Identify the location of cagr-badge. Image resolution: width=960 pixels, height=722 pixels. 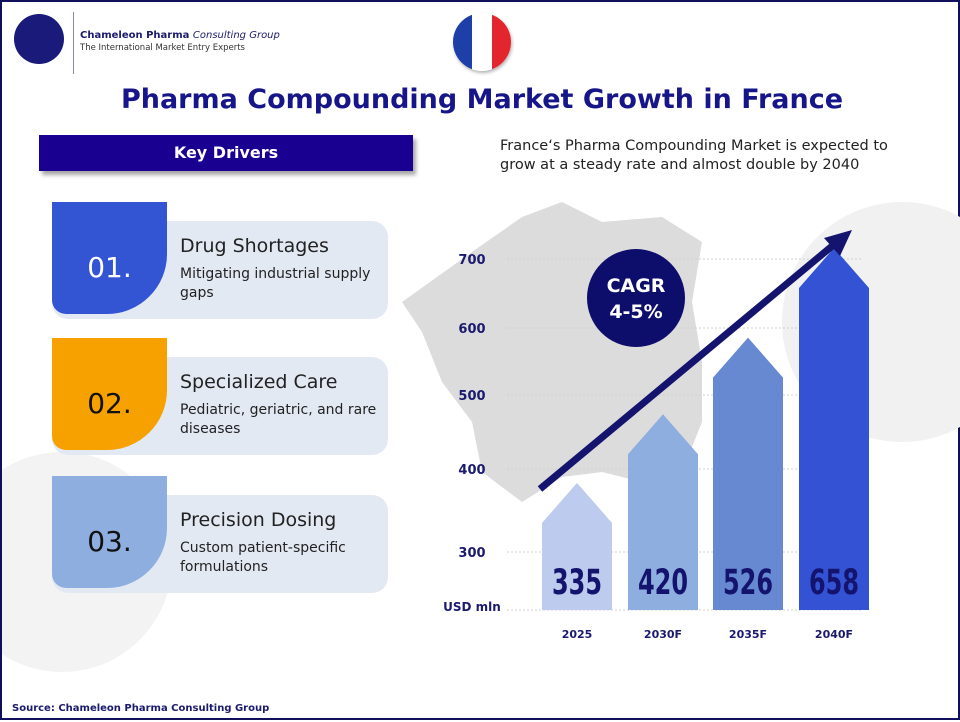
(636, 298).